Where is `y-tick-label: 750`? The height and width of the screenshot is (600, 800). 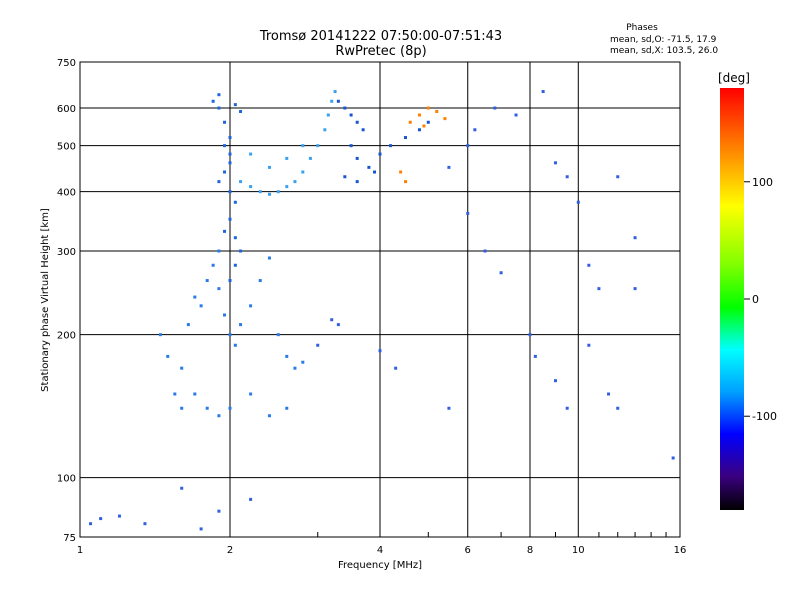 y-tick-label: 750 is located at coordinates (66, 63).